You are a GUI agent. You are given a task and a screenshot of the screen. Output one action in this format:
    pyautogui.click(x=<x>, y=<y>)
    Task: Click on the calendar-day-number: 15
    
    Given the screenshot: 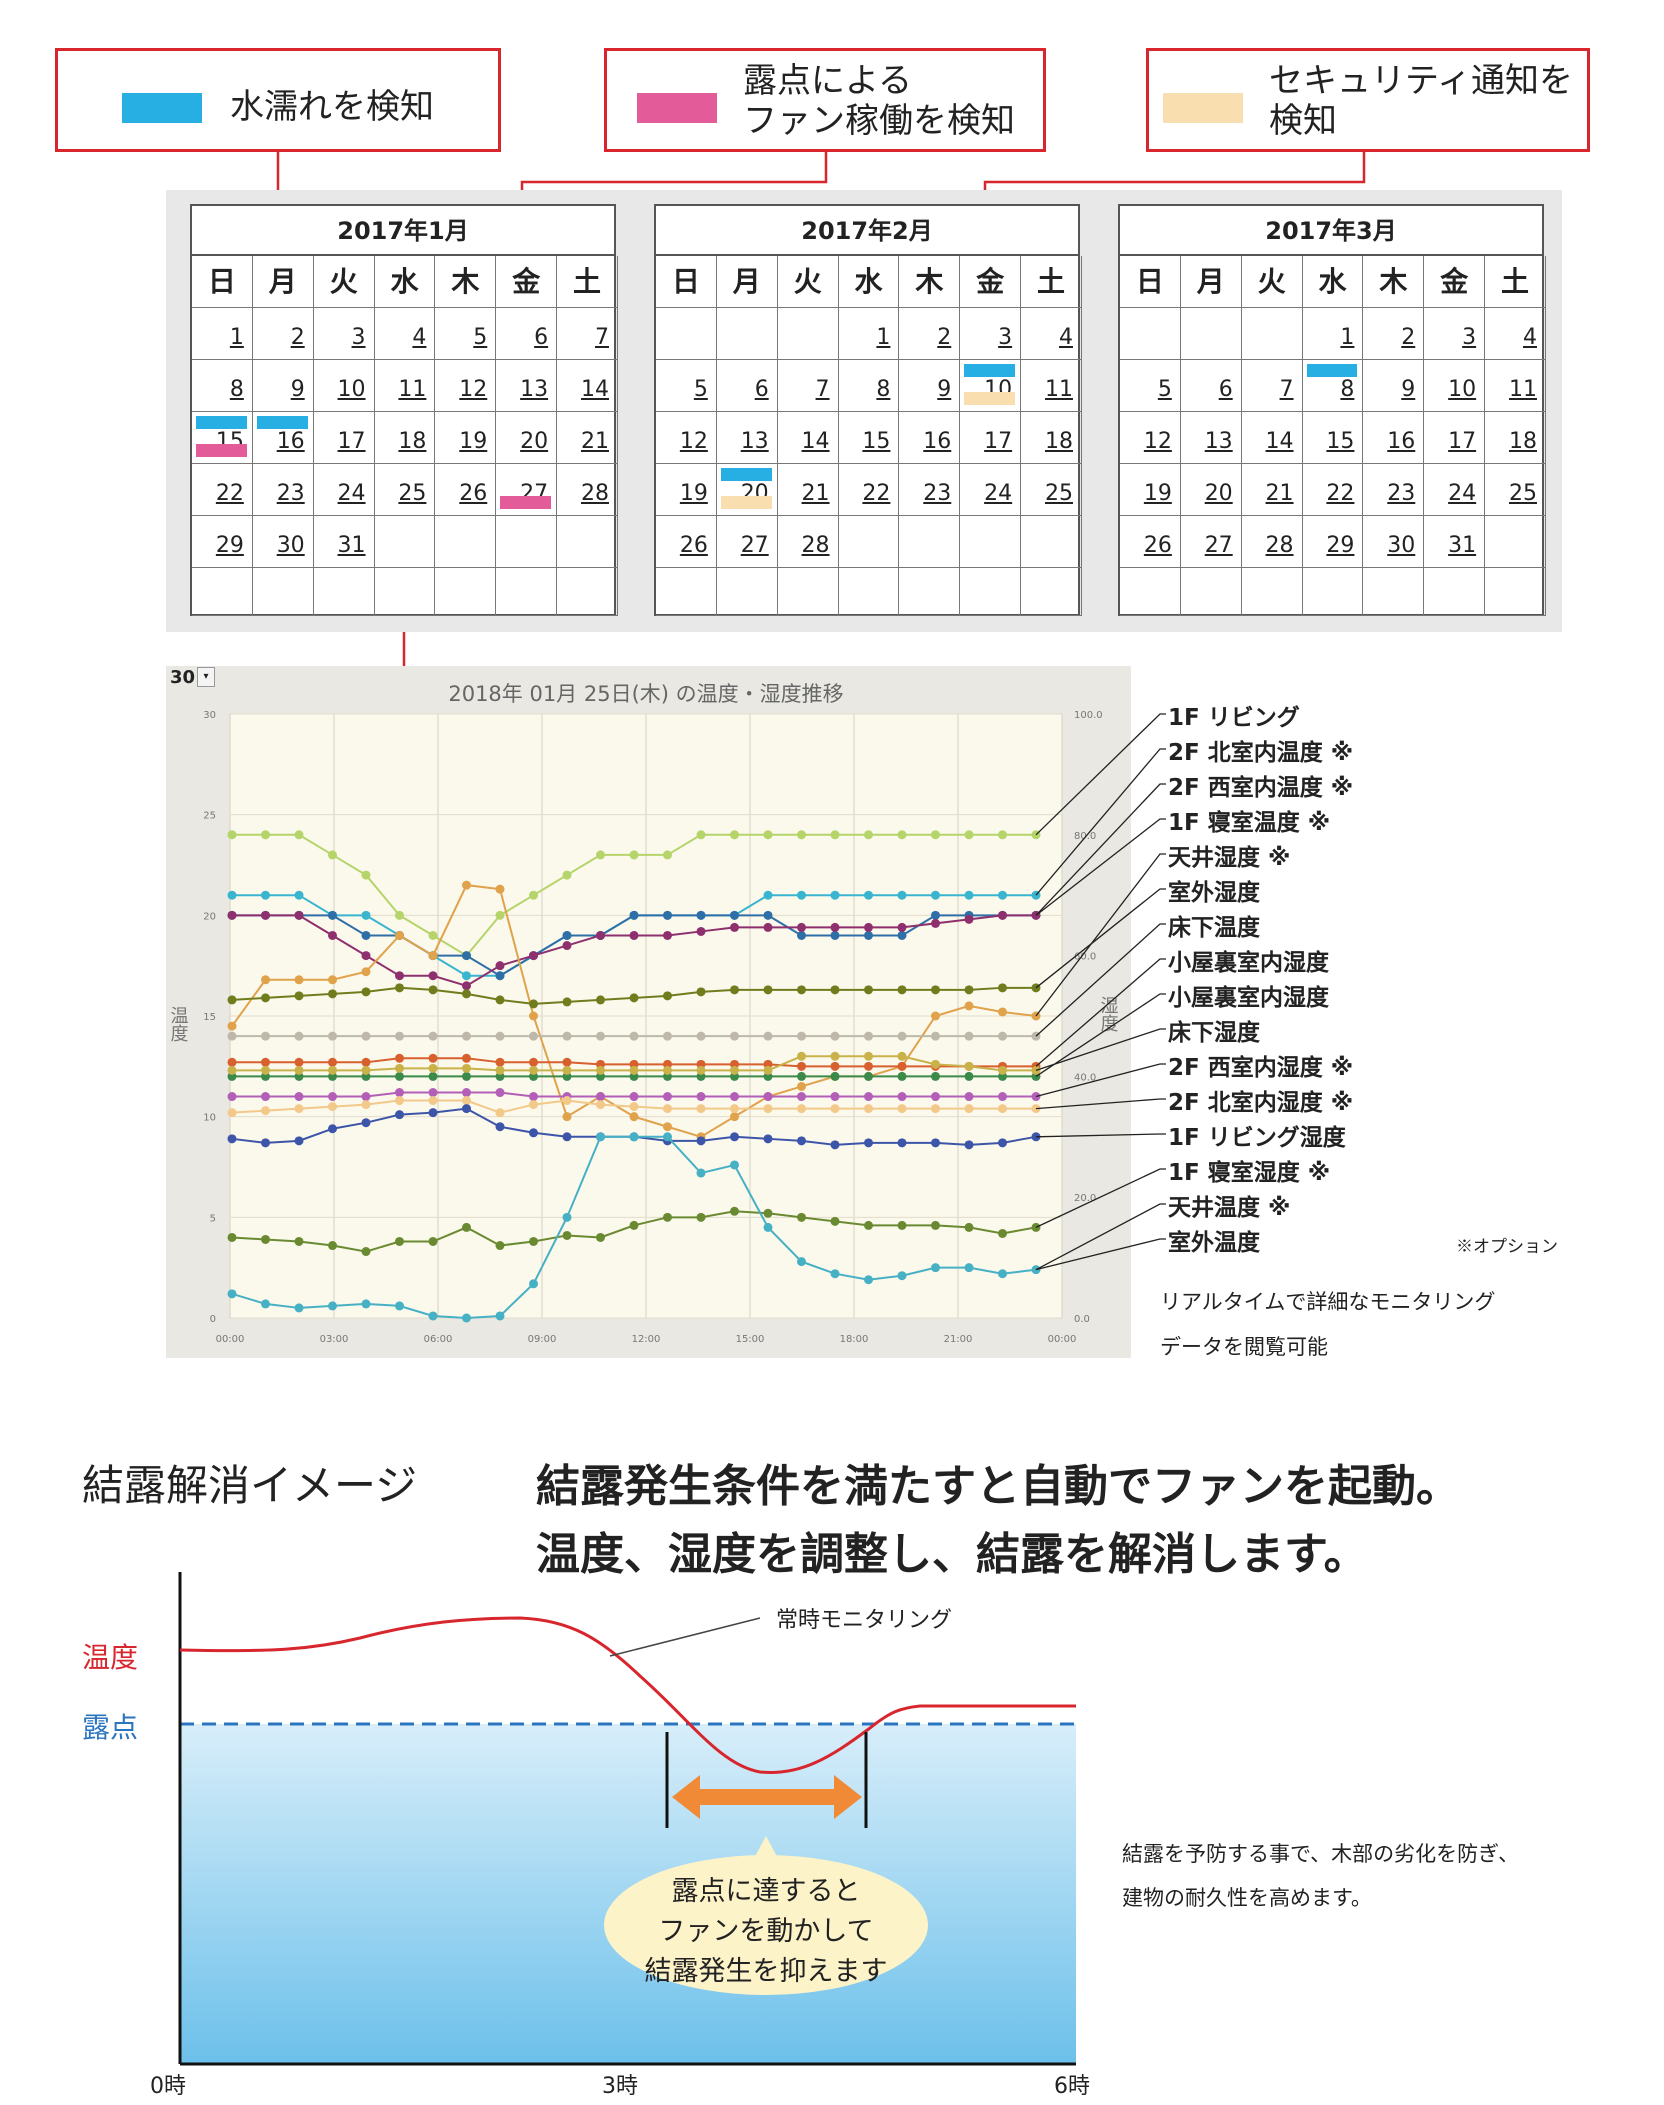 What is the action you would take?
    pyautogui.click(x=1340, y=441)
    